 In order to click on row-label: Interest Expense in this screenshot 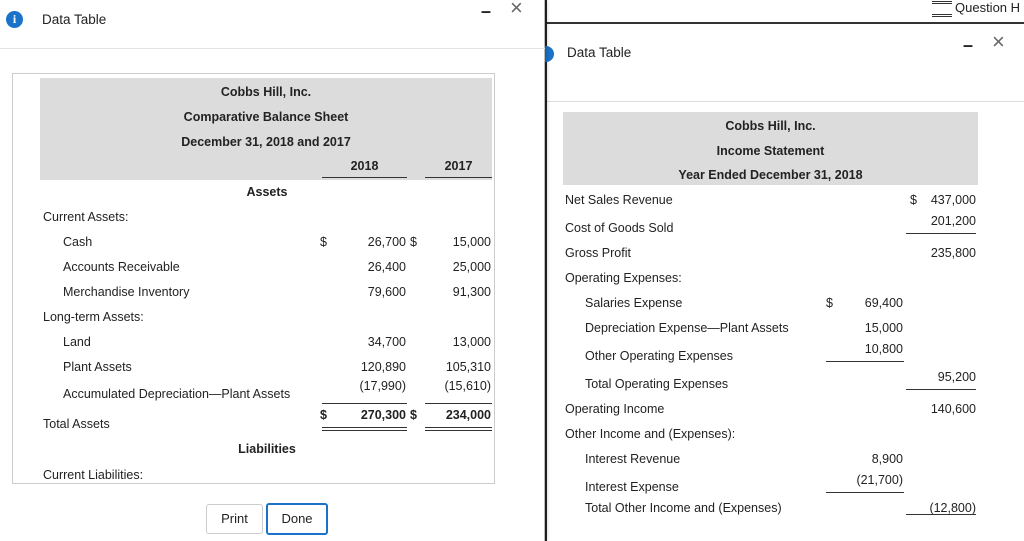, I will do `click(632, 487)`.